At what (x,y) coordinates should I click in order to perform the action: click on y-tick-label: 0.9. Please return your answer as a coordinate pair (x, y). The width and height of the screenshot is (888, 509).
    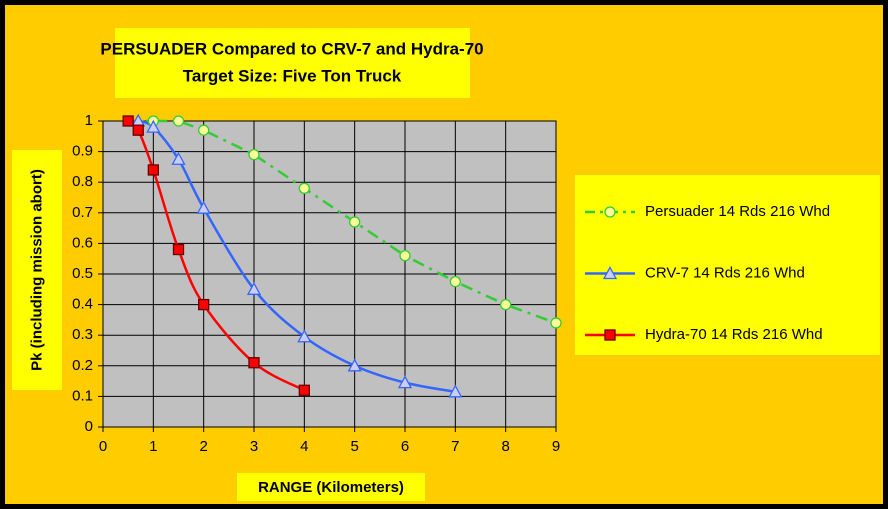
    Looking at the image, I should click on (82, 151).